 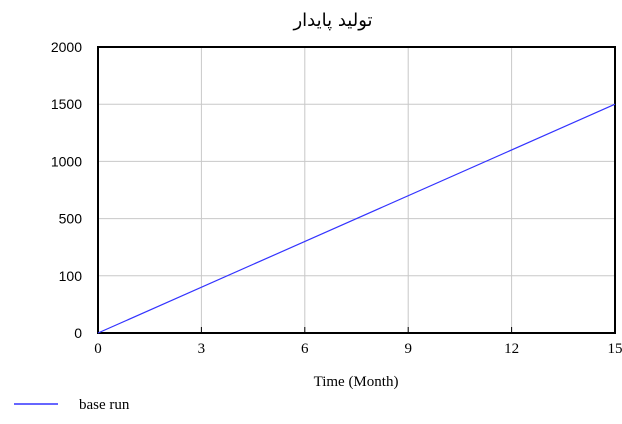 I want to click on y-tick-label: 100, so click(x=71, y=276).